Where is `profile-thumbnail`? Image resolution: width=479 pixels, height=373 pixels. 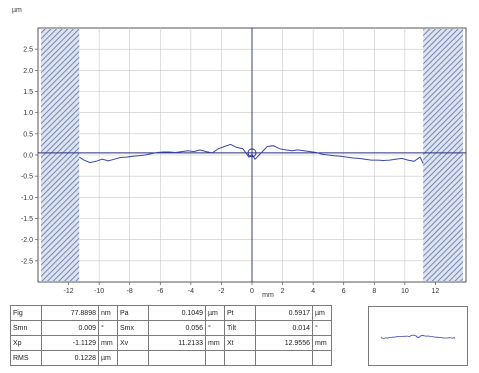 profile-thumbnail is located at coordinates (418, 336).